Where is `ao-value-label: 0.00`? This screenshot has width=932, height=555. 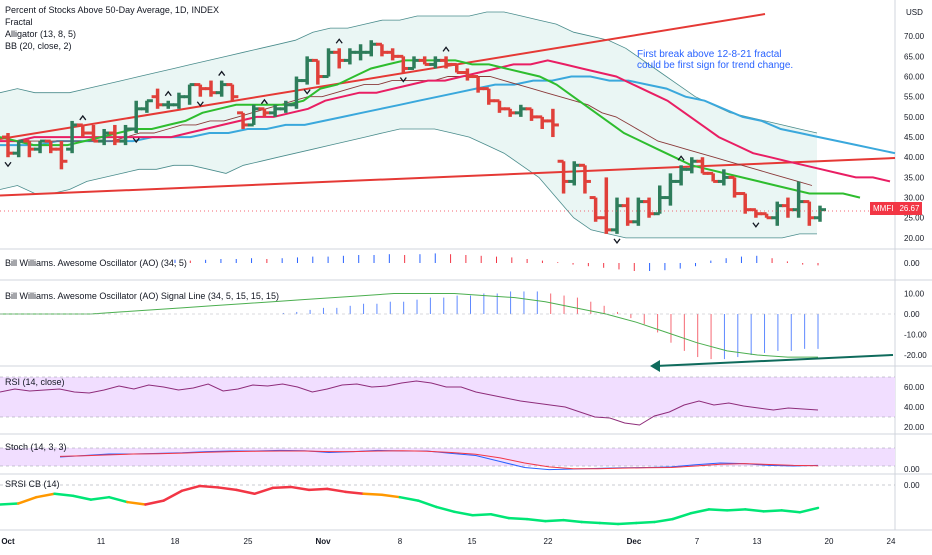 ao-value-label: 0.00 is located at coordinates (912, 263).